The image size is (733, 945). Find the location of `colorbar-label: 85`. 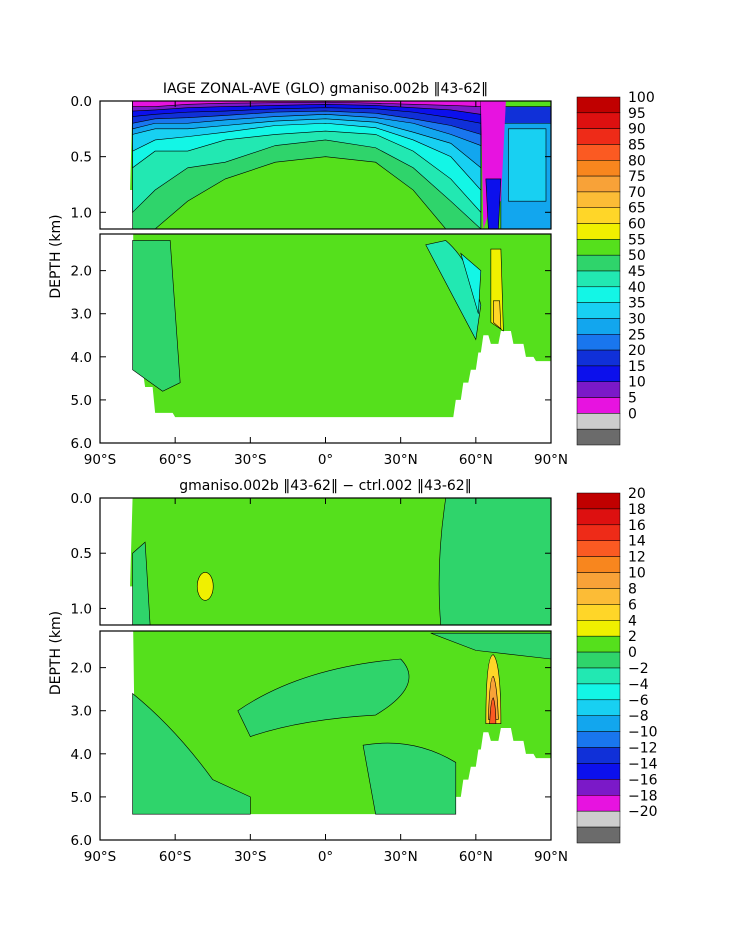

colorbar-label: 85 is located at coordinates (637, 145).